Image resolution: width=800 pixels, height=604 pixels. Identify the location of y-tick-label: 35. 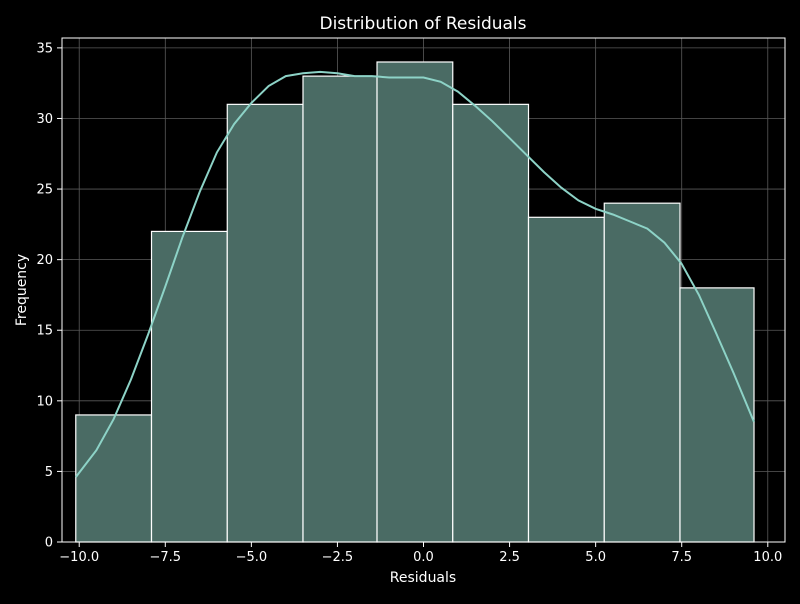
(44, 48).